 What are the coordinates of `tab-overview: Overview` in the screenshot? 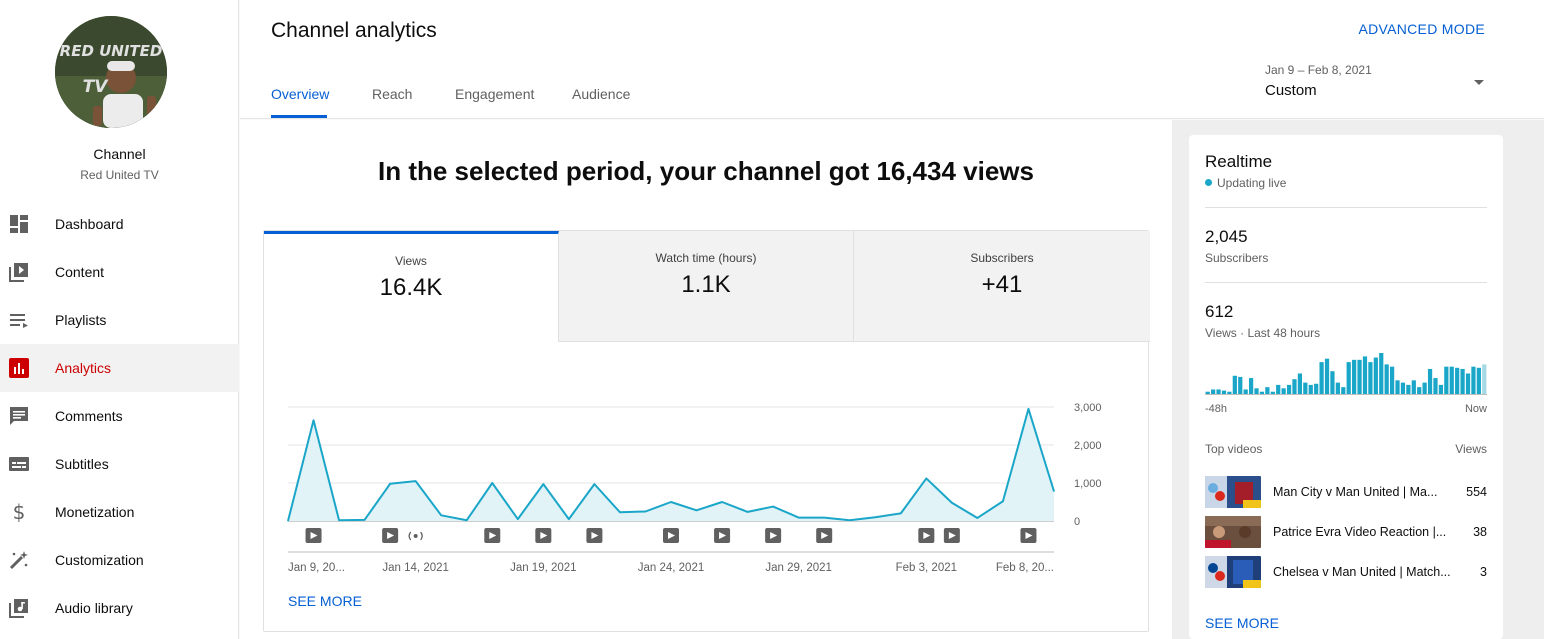 It's located at (300, 94).